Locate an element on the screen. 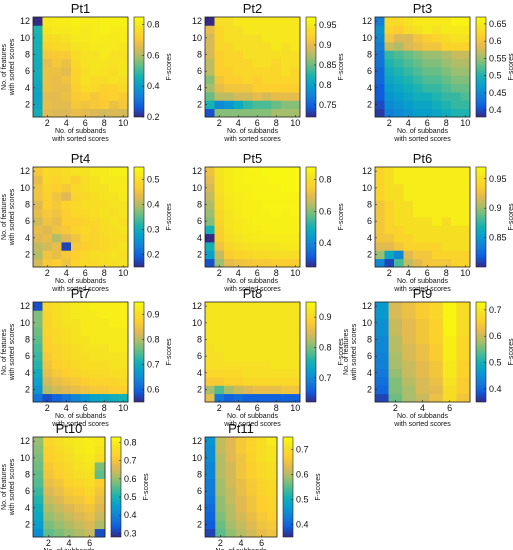 This screenshot has width=513, height=550. y-axis-label: No. of features is located at coordinates (346, 352).